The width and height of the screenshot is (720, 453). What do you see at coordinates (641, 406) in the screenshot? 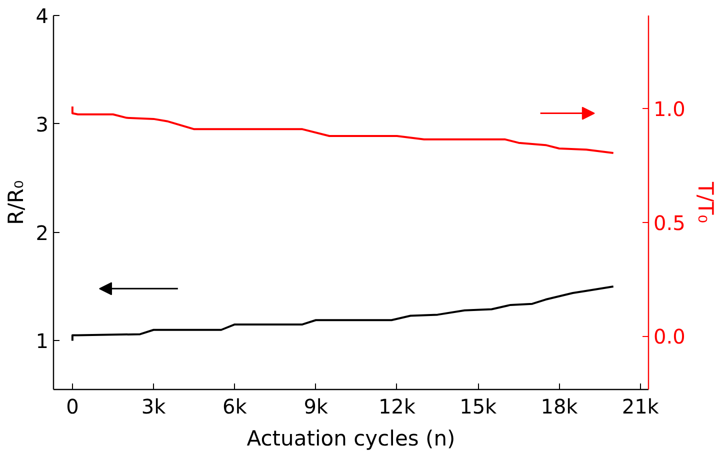
I see `x-tick-label: 21k` at bounding box center [641, 406].